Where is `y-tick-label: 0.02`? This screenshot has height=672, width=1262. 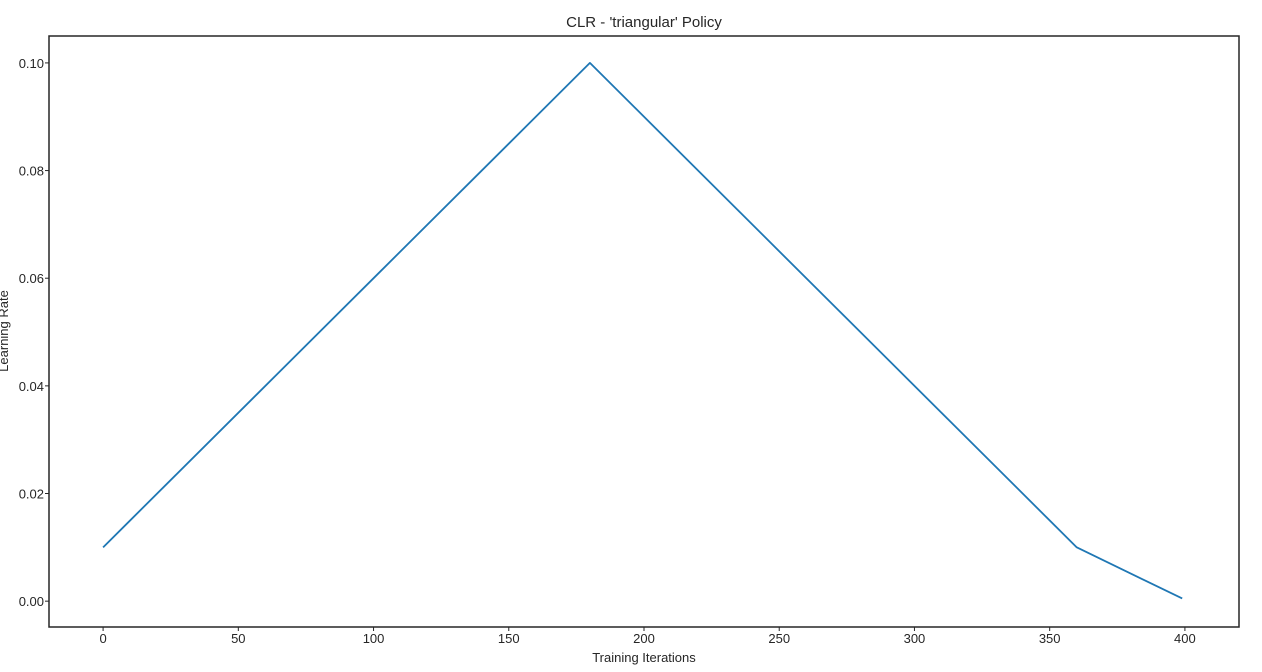
y-tick-label: 0.02 is located at coordinates (31, 494).